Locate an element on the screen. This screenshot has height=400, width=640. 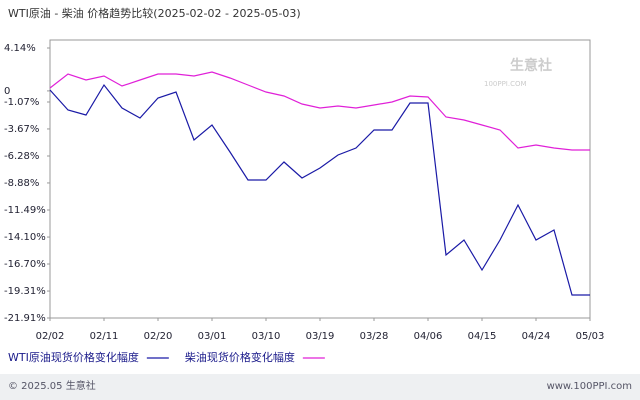
watermark-sub: 100PPI.COM is located at coordinates (505, 84).